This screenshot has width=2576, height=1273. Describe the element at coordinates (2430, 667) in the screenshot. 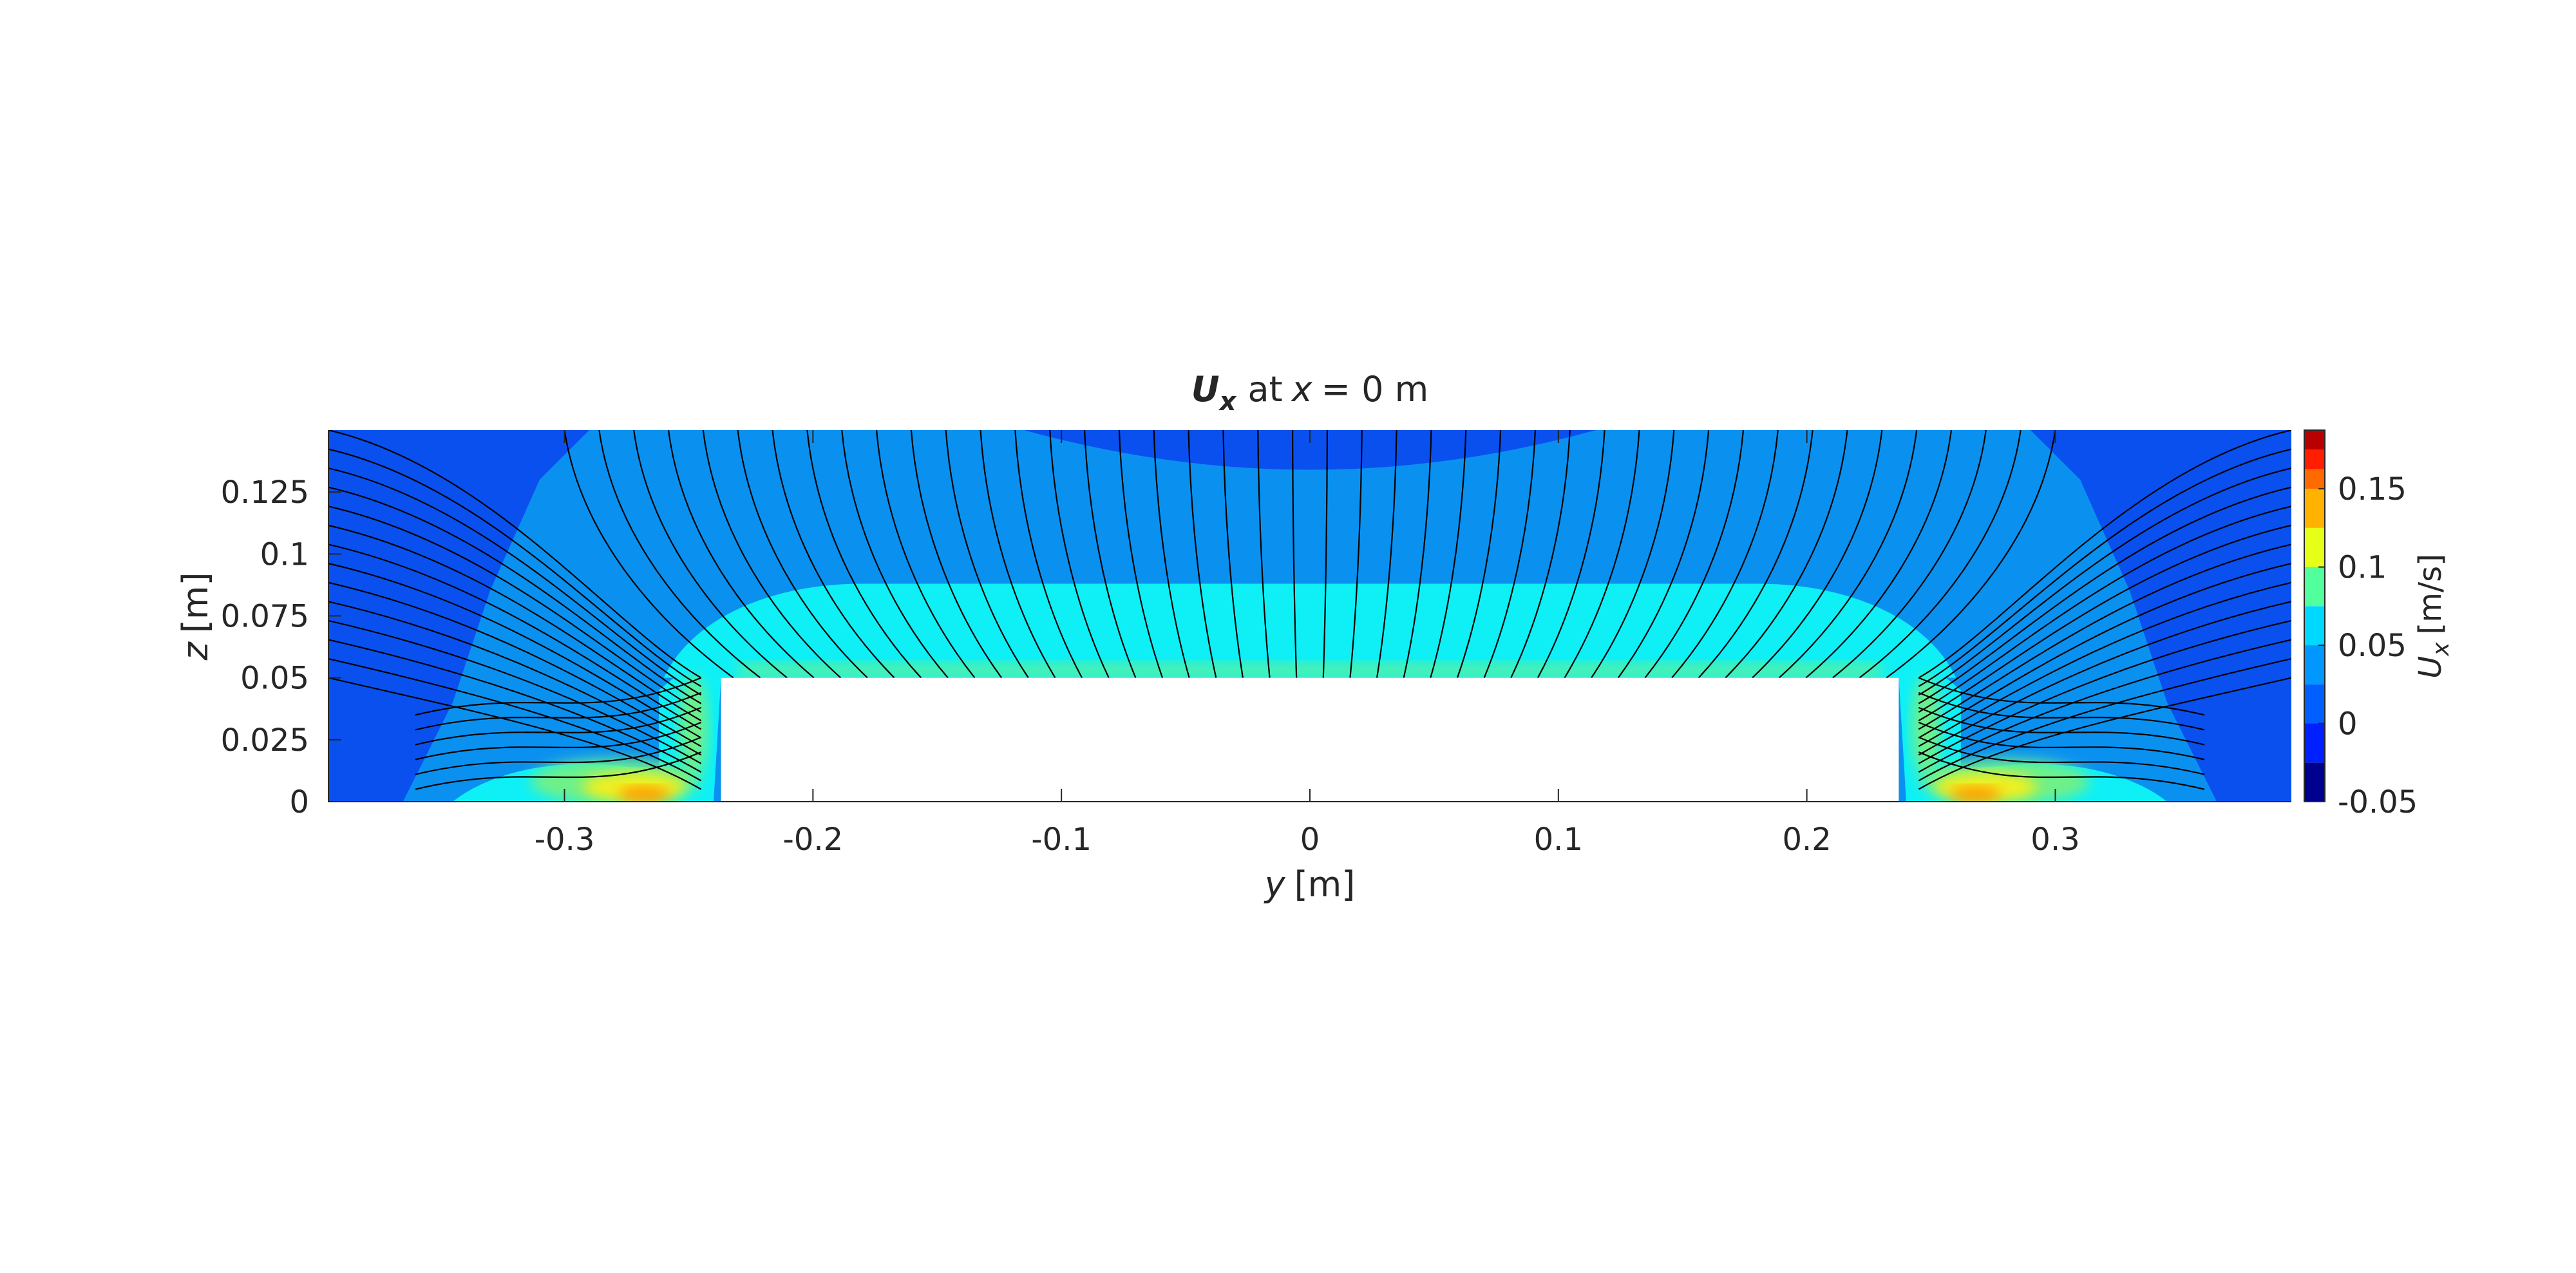

I see `colorbar-symbol: U` at that location.